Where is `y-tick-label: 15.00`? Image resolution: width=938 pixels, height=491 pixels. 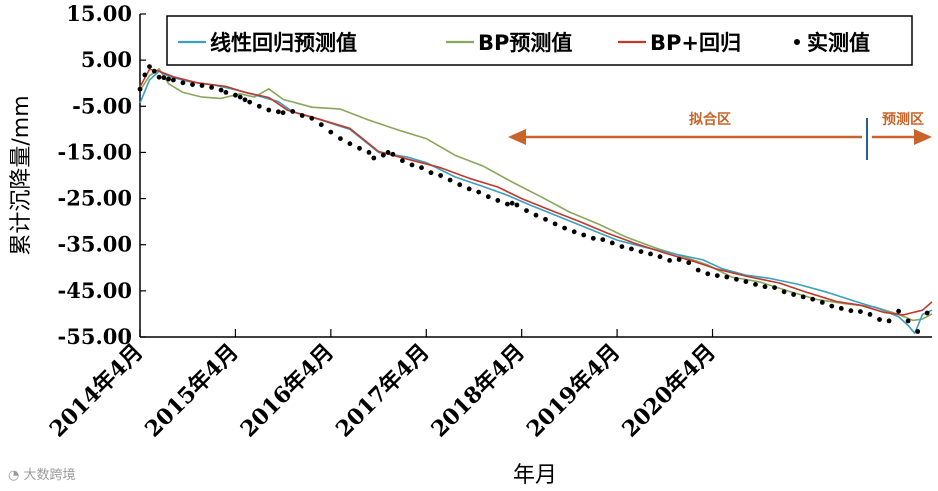
y-tick-label: 15.00 is located at coordinates (99, 13).